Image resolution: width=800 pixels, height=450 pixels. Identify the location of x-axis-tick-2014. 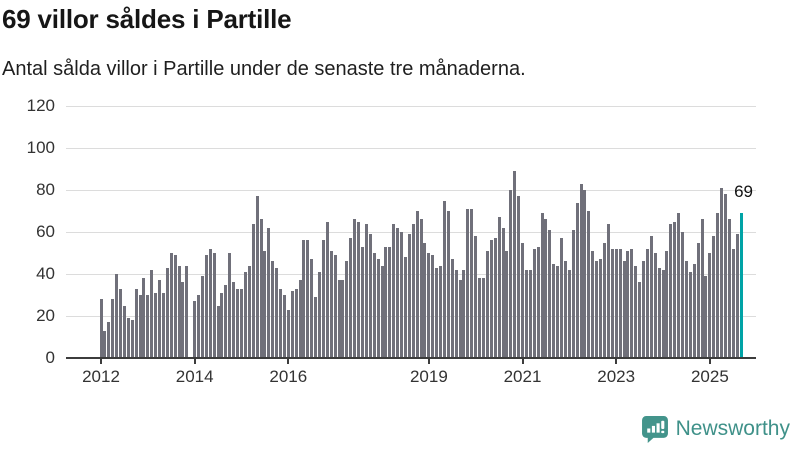
(194, 361).